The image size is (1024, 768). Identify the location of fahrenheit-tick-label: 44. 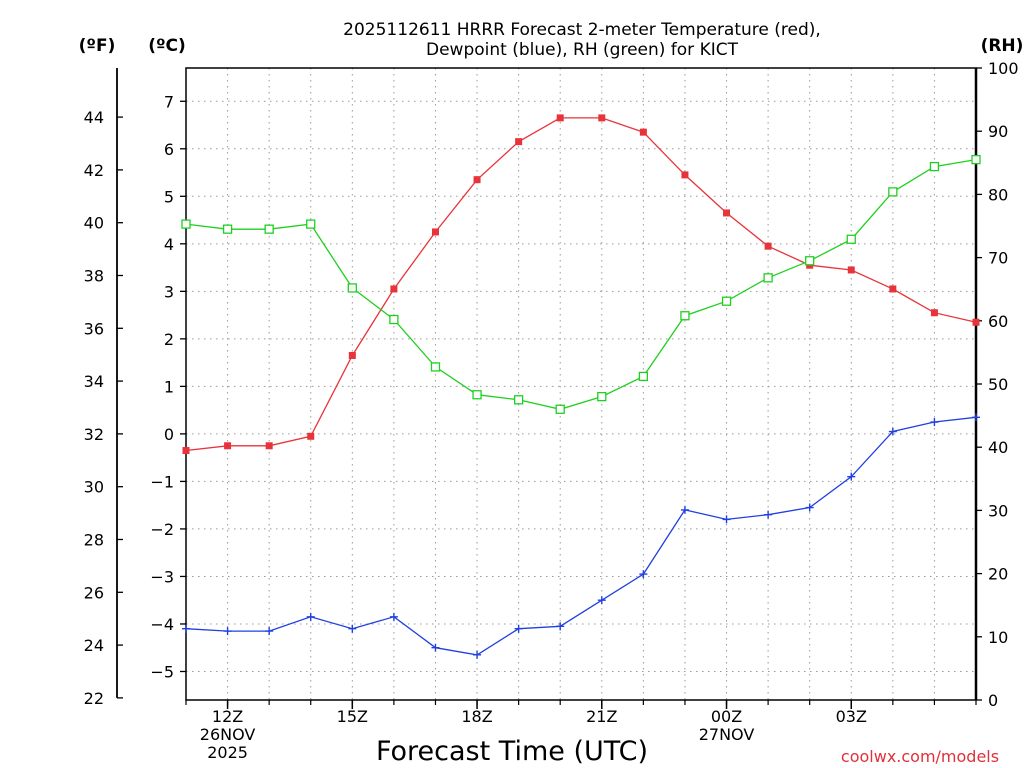
(94, 117).